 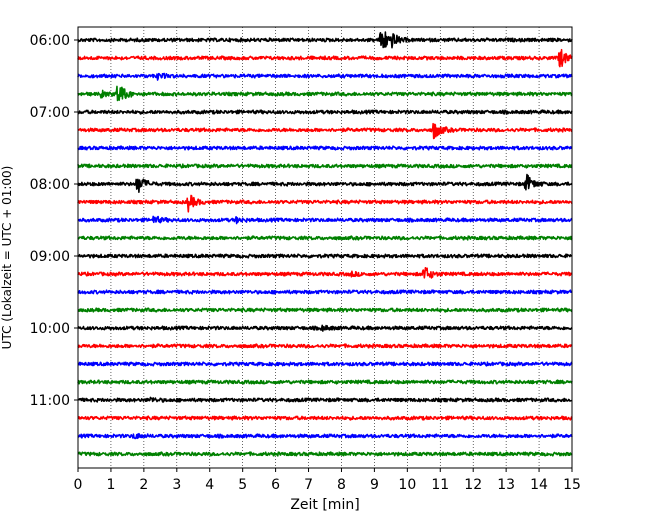 I want to click on y-axis-label: UTC (Lokalzeit = UTC + 01:00), so click(x=7, y=258).